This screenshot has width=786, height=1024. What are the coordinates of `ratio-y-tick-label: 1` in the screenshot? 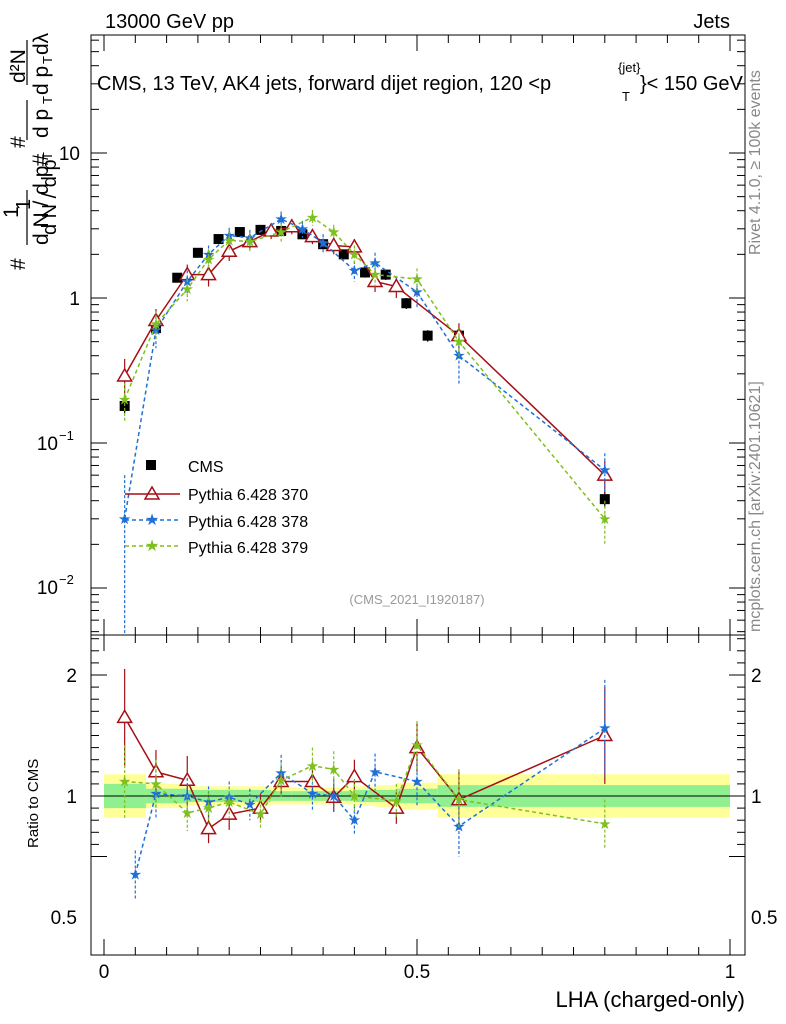 It's located at (71, 797).